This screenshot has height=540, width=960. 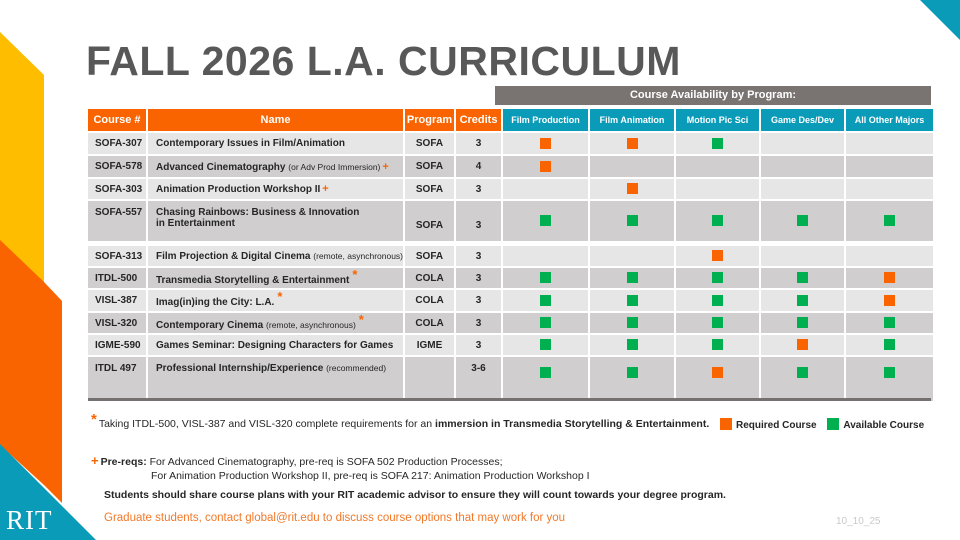 I want to click on prereq-label: Pre-reqs:, so click(x=123, y=462).